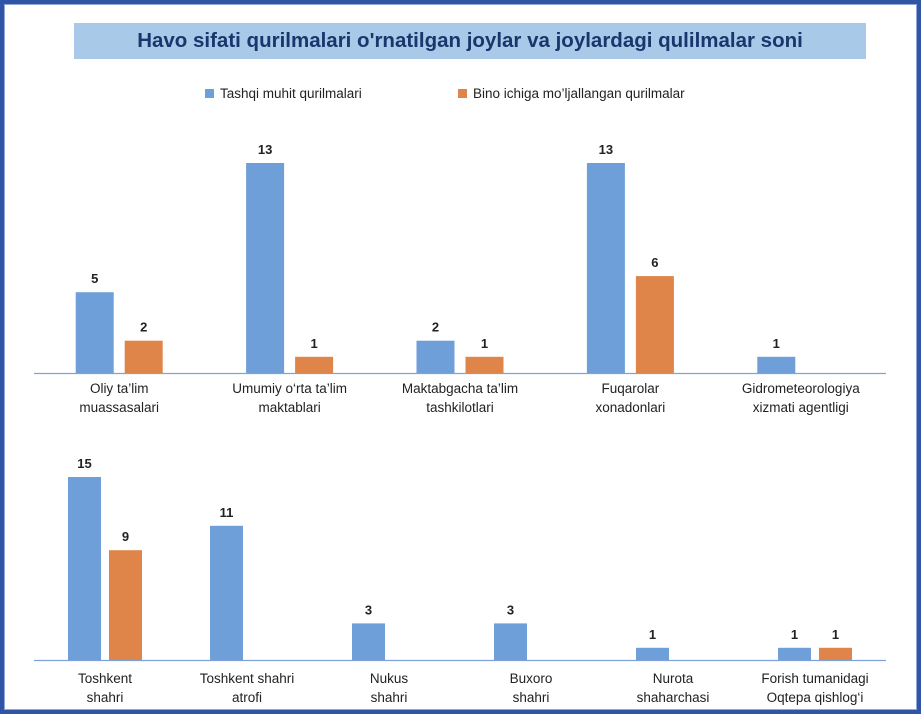 The height and width of the screenshot is (714, 921). What do you see at coordinates (105, 697) in the screenshot?
I see `category-label-1: shahri` at bounding box center [105, 697].